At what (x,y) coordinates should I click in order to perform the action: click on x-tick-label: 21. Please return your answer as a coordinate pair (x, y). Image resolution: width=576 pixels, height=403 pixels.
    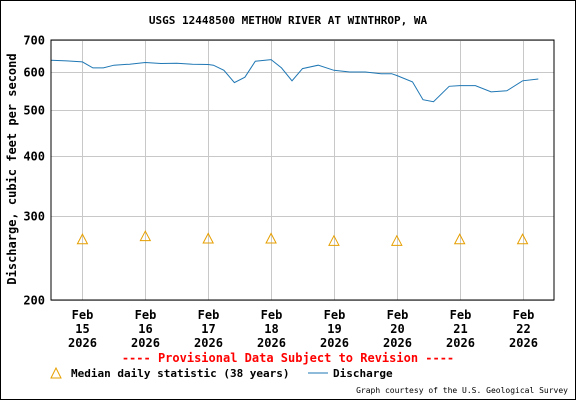
    Looking at the image, I should click on (460, 329).